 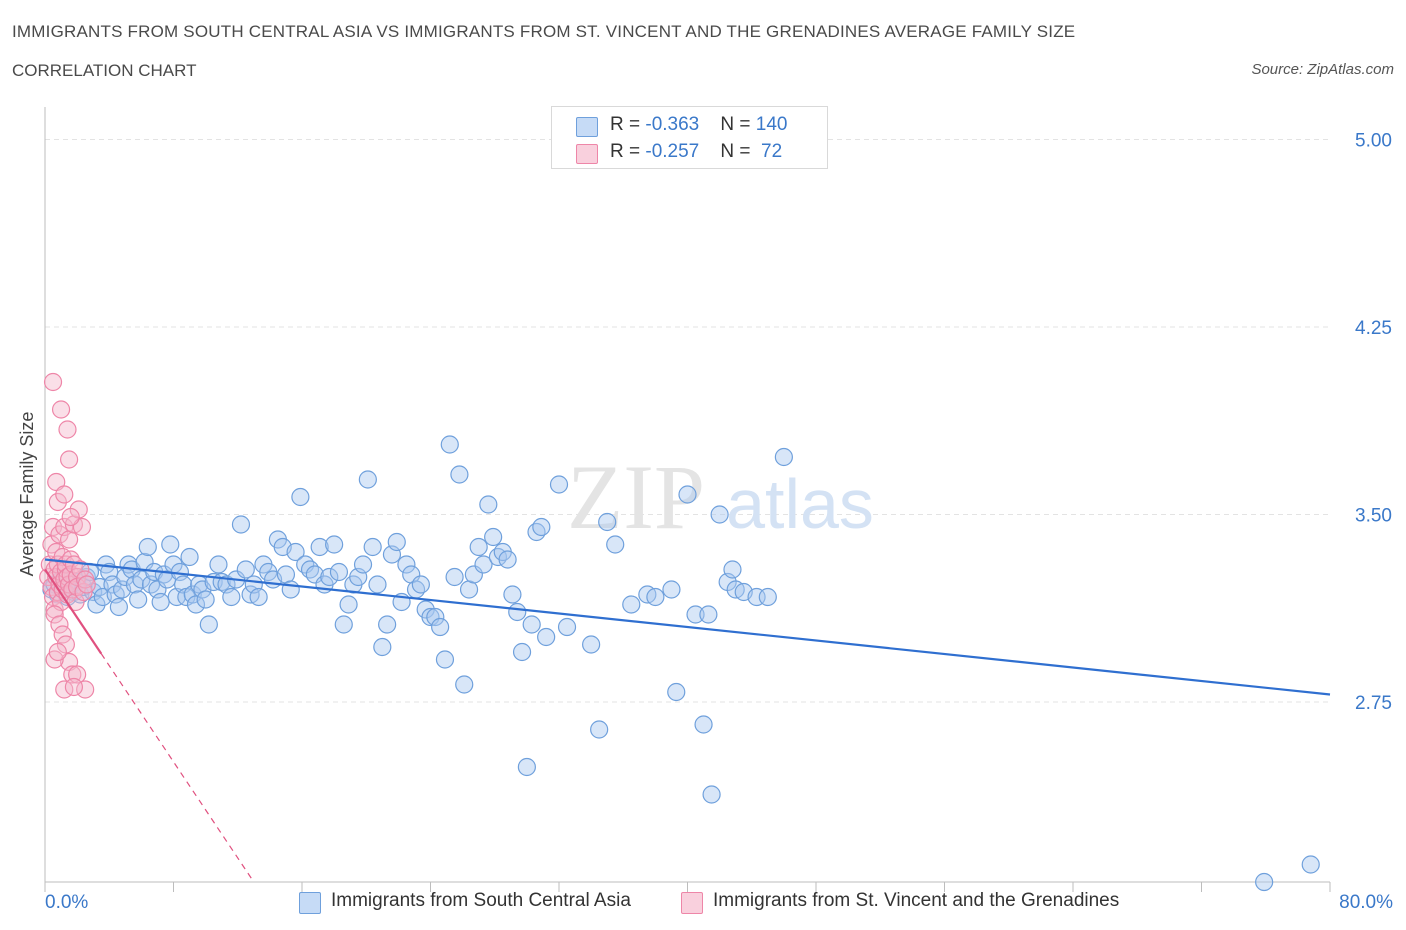 I want to click on r-value-blue: -0.363, so click(x=672, y=124).